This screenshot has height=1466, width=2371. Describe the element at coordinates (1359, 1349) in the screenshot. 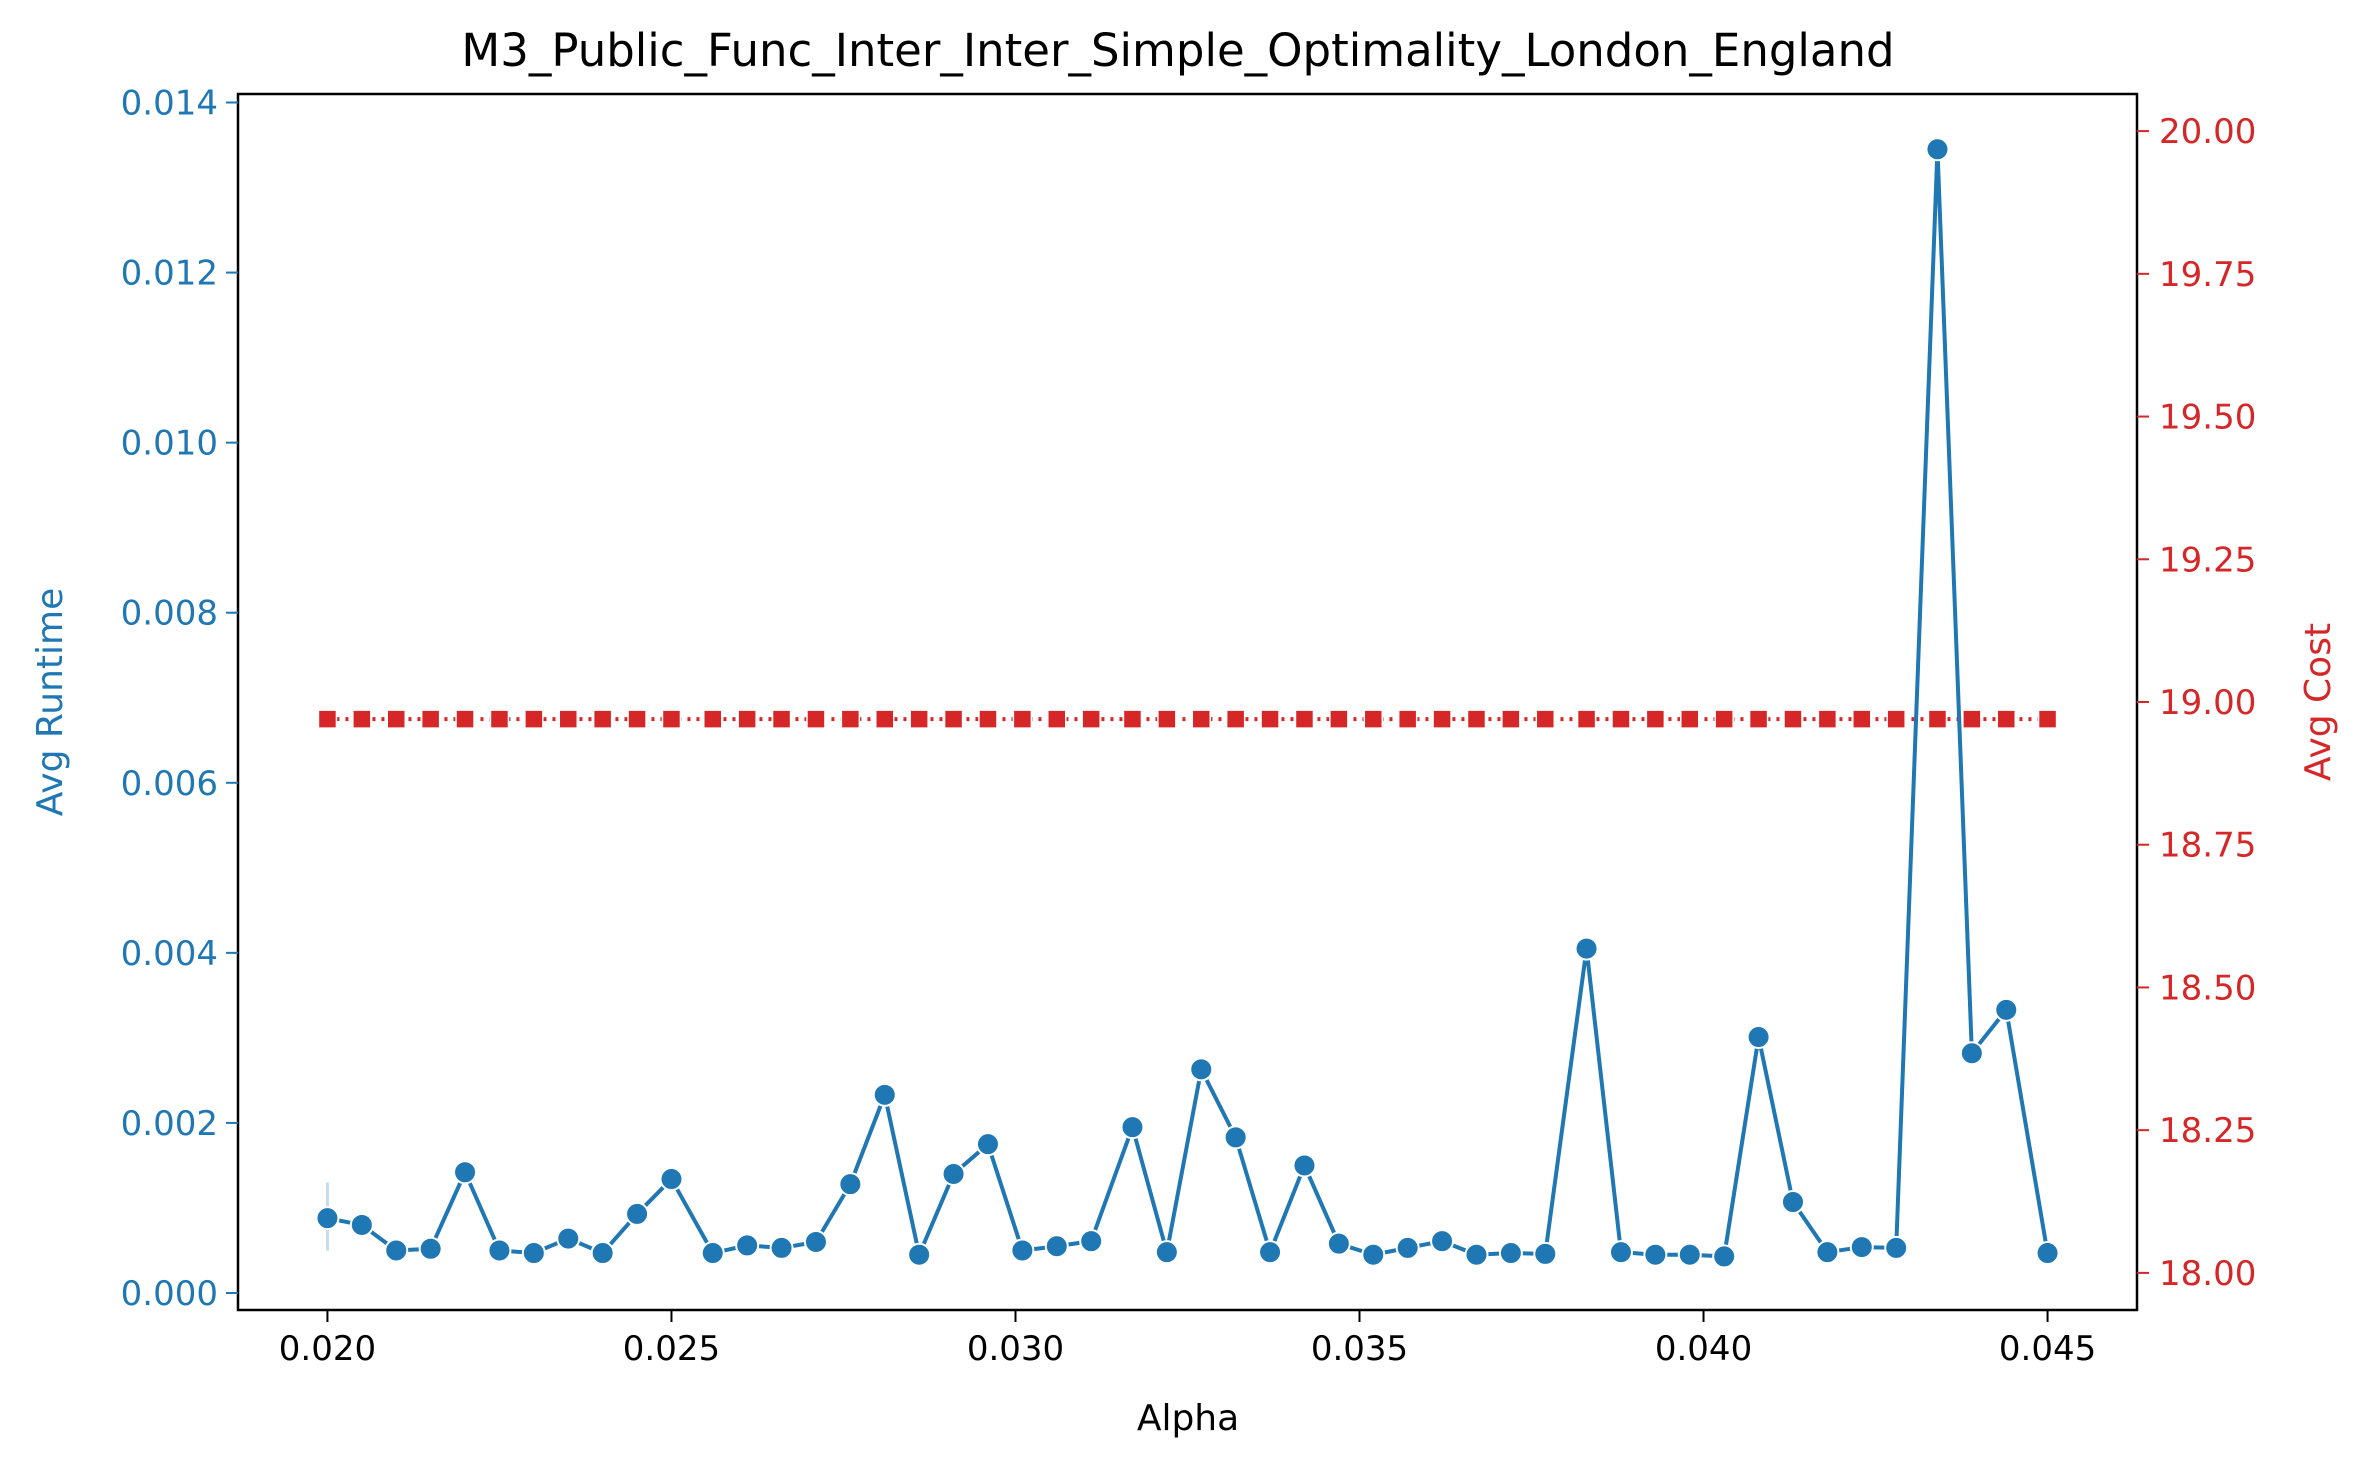

I see `x-tick-label: 0.035` at that location.